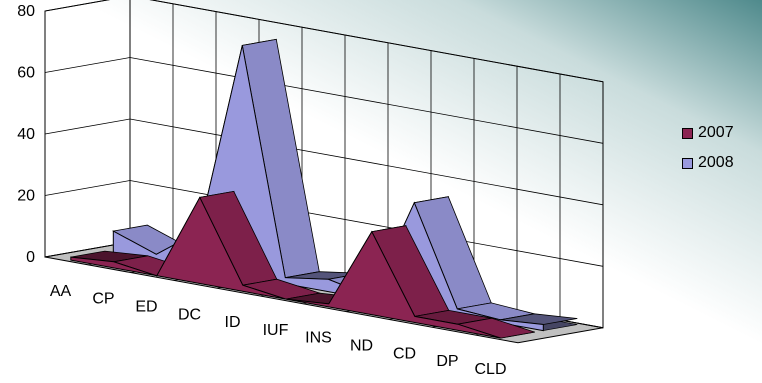 This screenshot has width=762, height=383. I want to click on y-axis-tick-labels: 0 20 40 60 80, so click(26, 134).